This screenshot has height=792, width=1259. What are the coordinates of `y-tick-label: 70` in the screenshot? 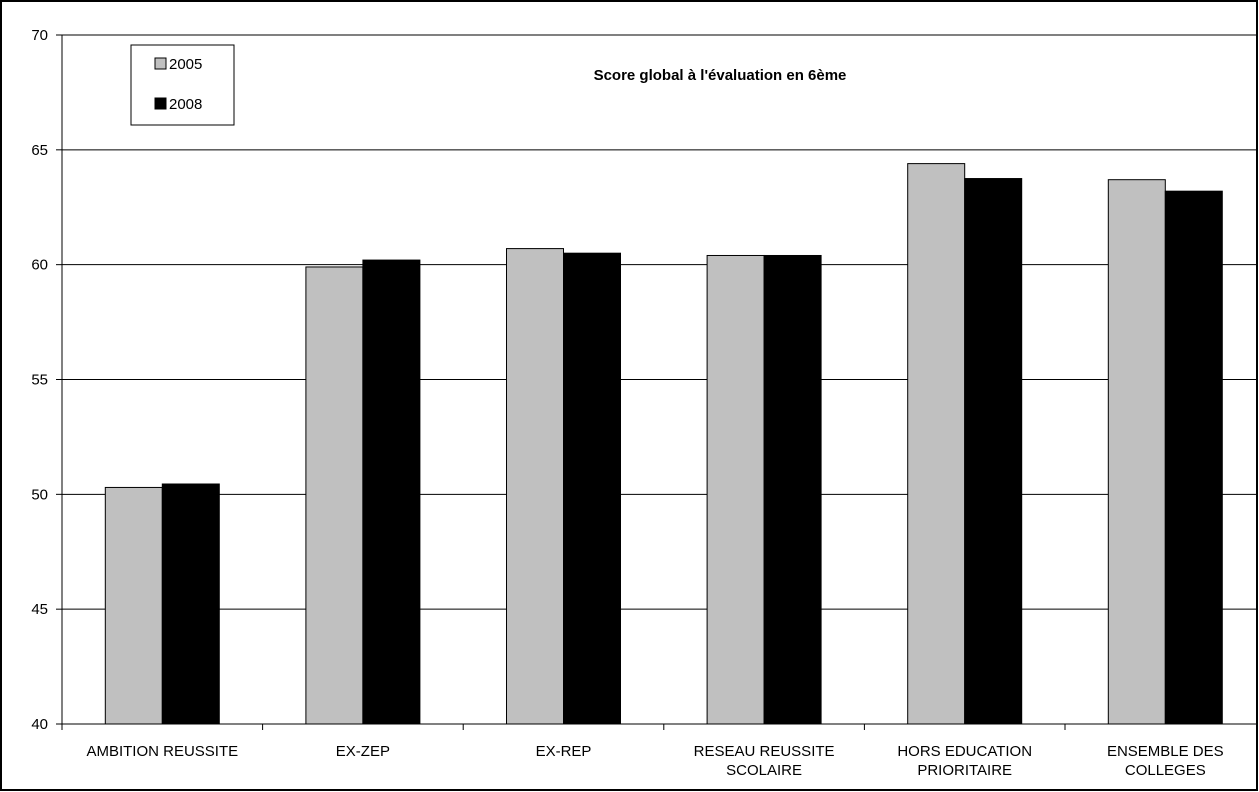 It's located at (39, 35).